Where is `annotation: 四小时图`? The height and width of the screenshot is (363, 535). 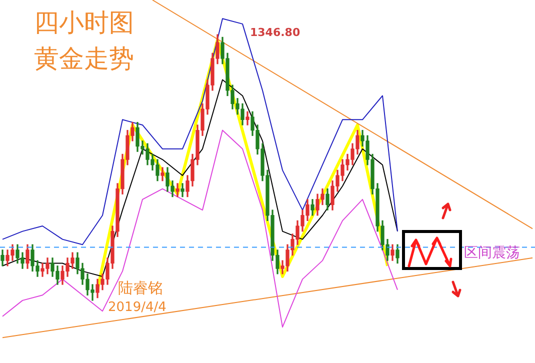 annotation: 四小时图 is located at coordinates (84, 22).